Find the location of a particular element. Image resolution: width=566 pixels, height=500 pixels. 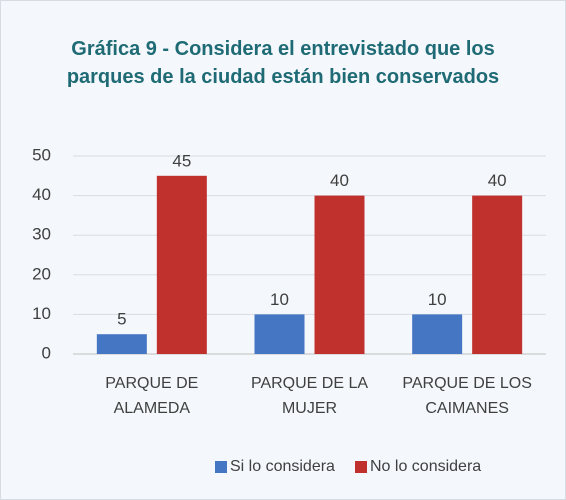

y-tick-label: 0 is located at coordinates (46, 352).